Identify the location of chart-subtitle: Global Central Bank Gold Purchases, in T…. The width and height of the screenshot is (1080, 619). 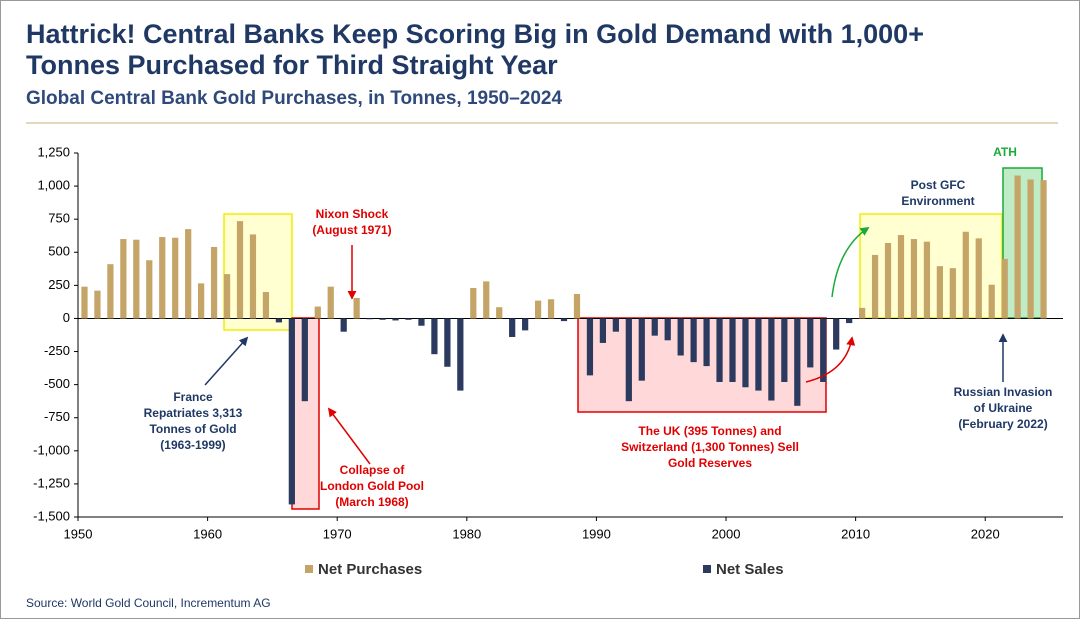
(294, 98).